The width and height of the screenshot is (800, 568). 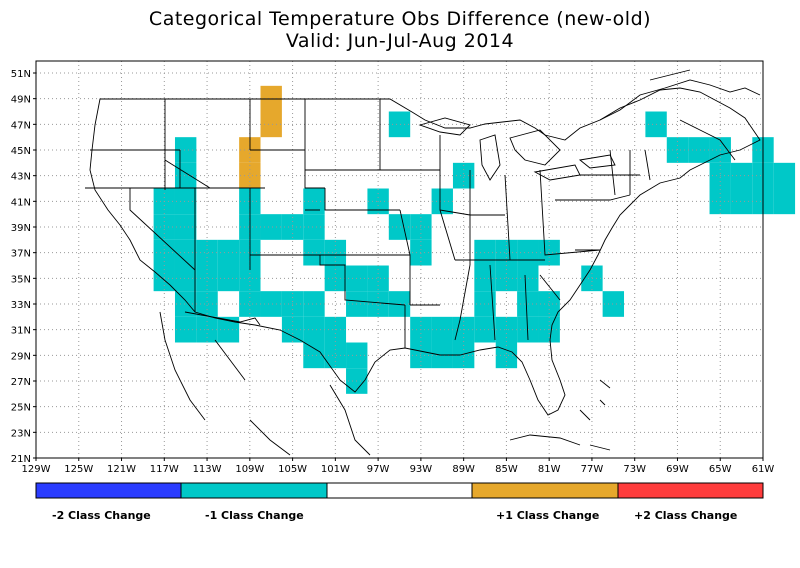 I want to click on lat-tick-label: 33N, so click(x=21, y=305).